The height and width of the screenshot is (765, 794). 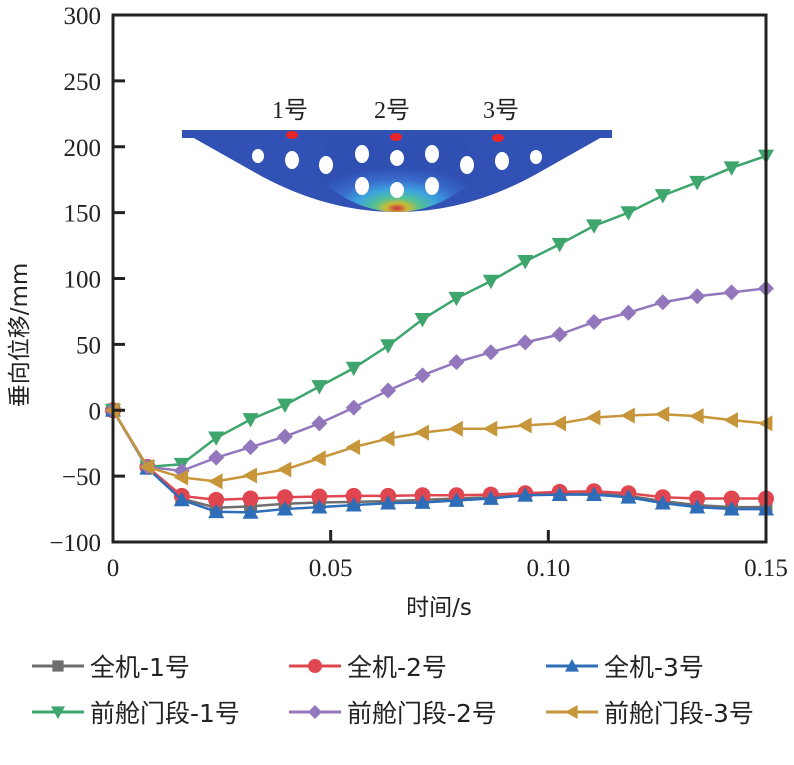 I want to click on y-tick-label: 100, so click(x=83, y=280).